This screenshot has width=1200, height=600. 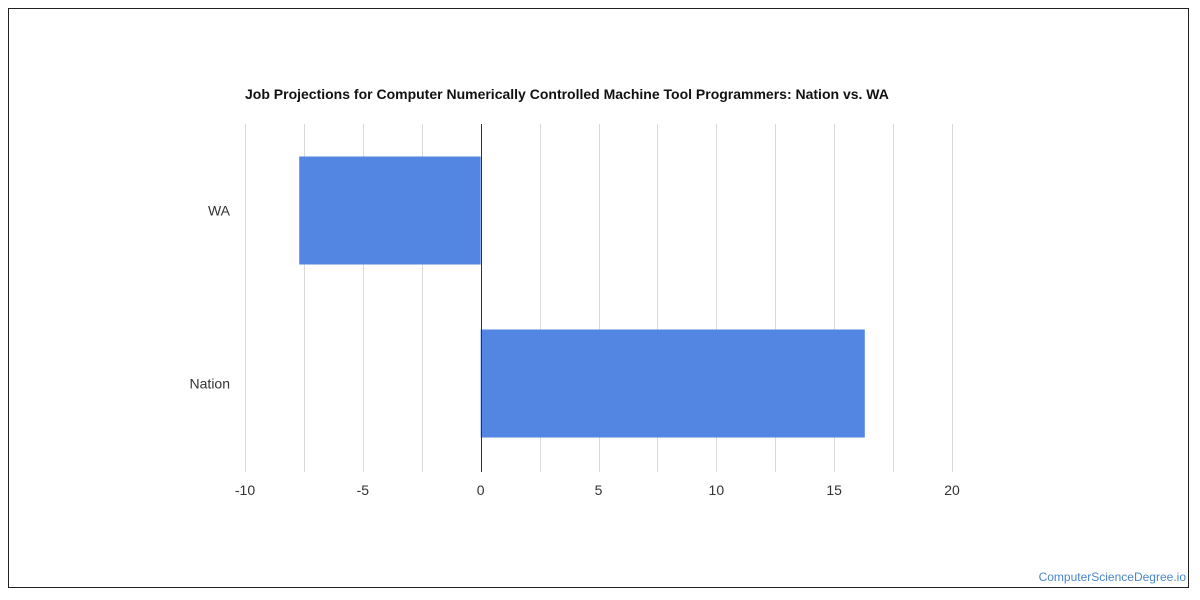 I want to click on category-labels: WA Nation, so click(x=210, y=297).